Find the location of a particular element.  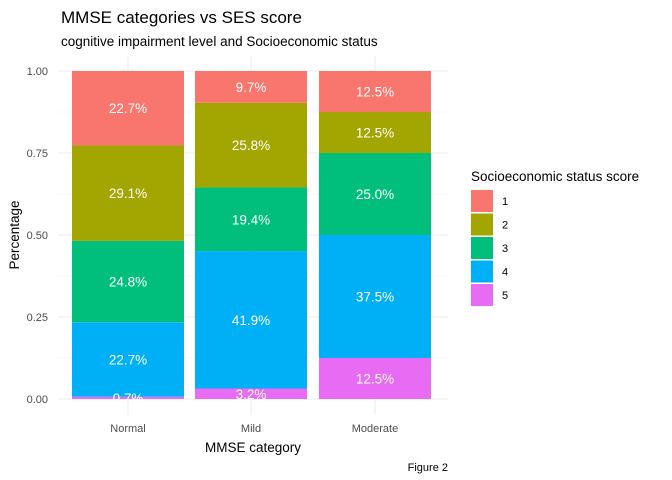

y-tick-label: 1.00 is located at coordinates (37, 72).